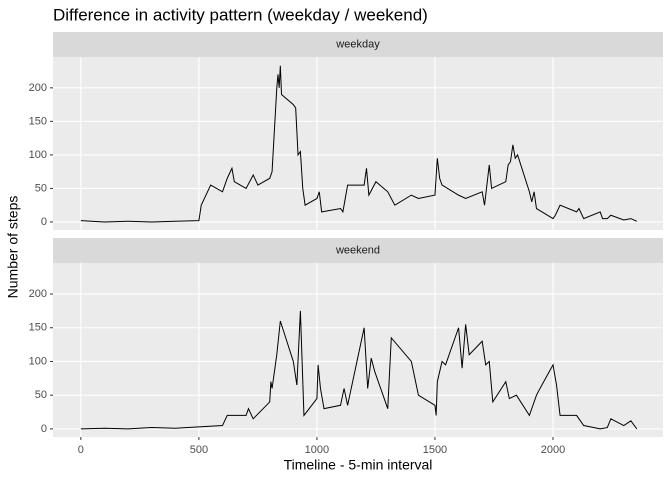  What do you see at coordinates (358, 465) in the screenshot?
I see `x-axis-label: Timeline - 5-min interval` at bounding box center [358, 465].